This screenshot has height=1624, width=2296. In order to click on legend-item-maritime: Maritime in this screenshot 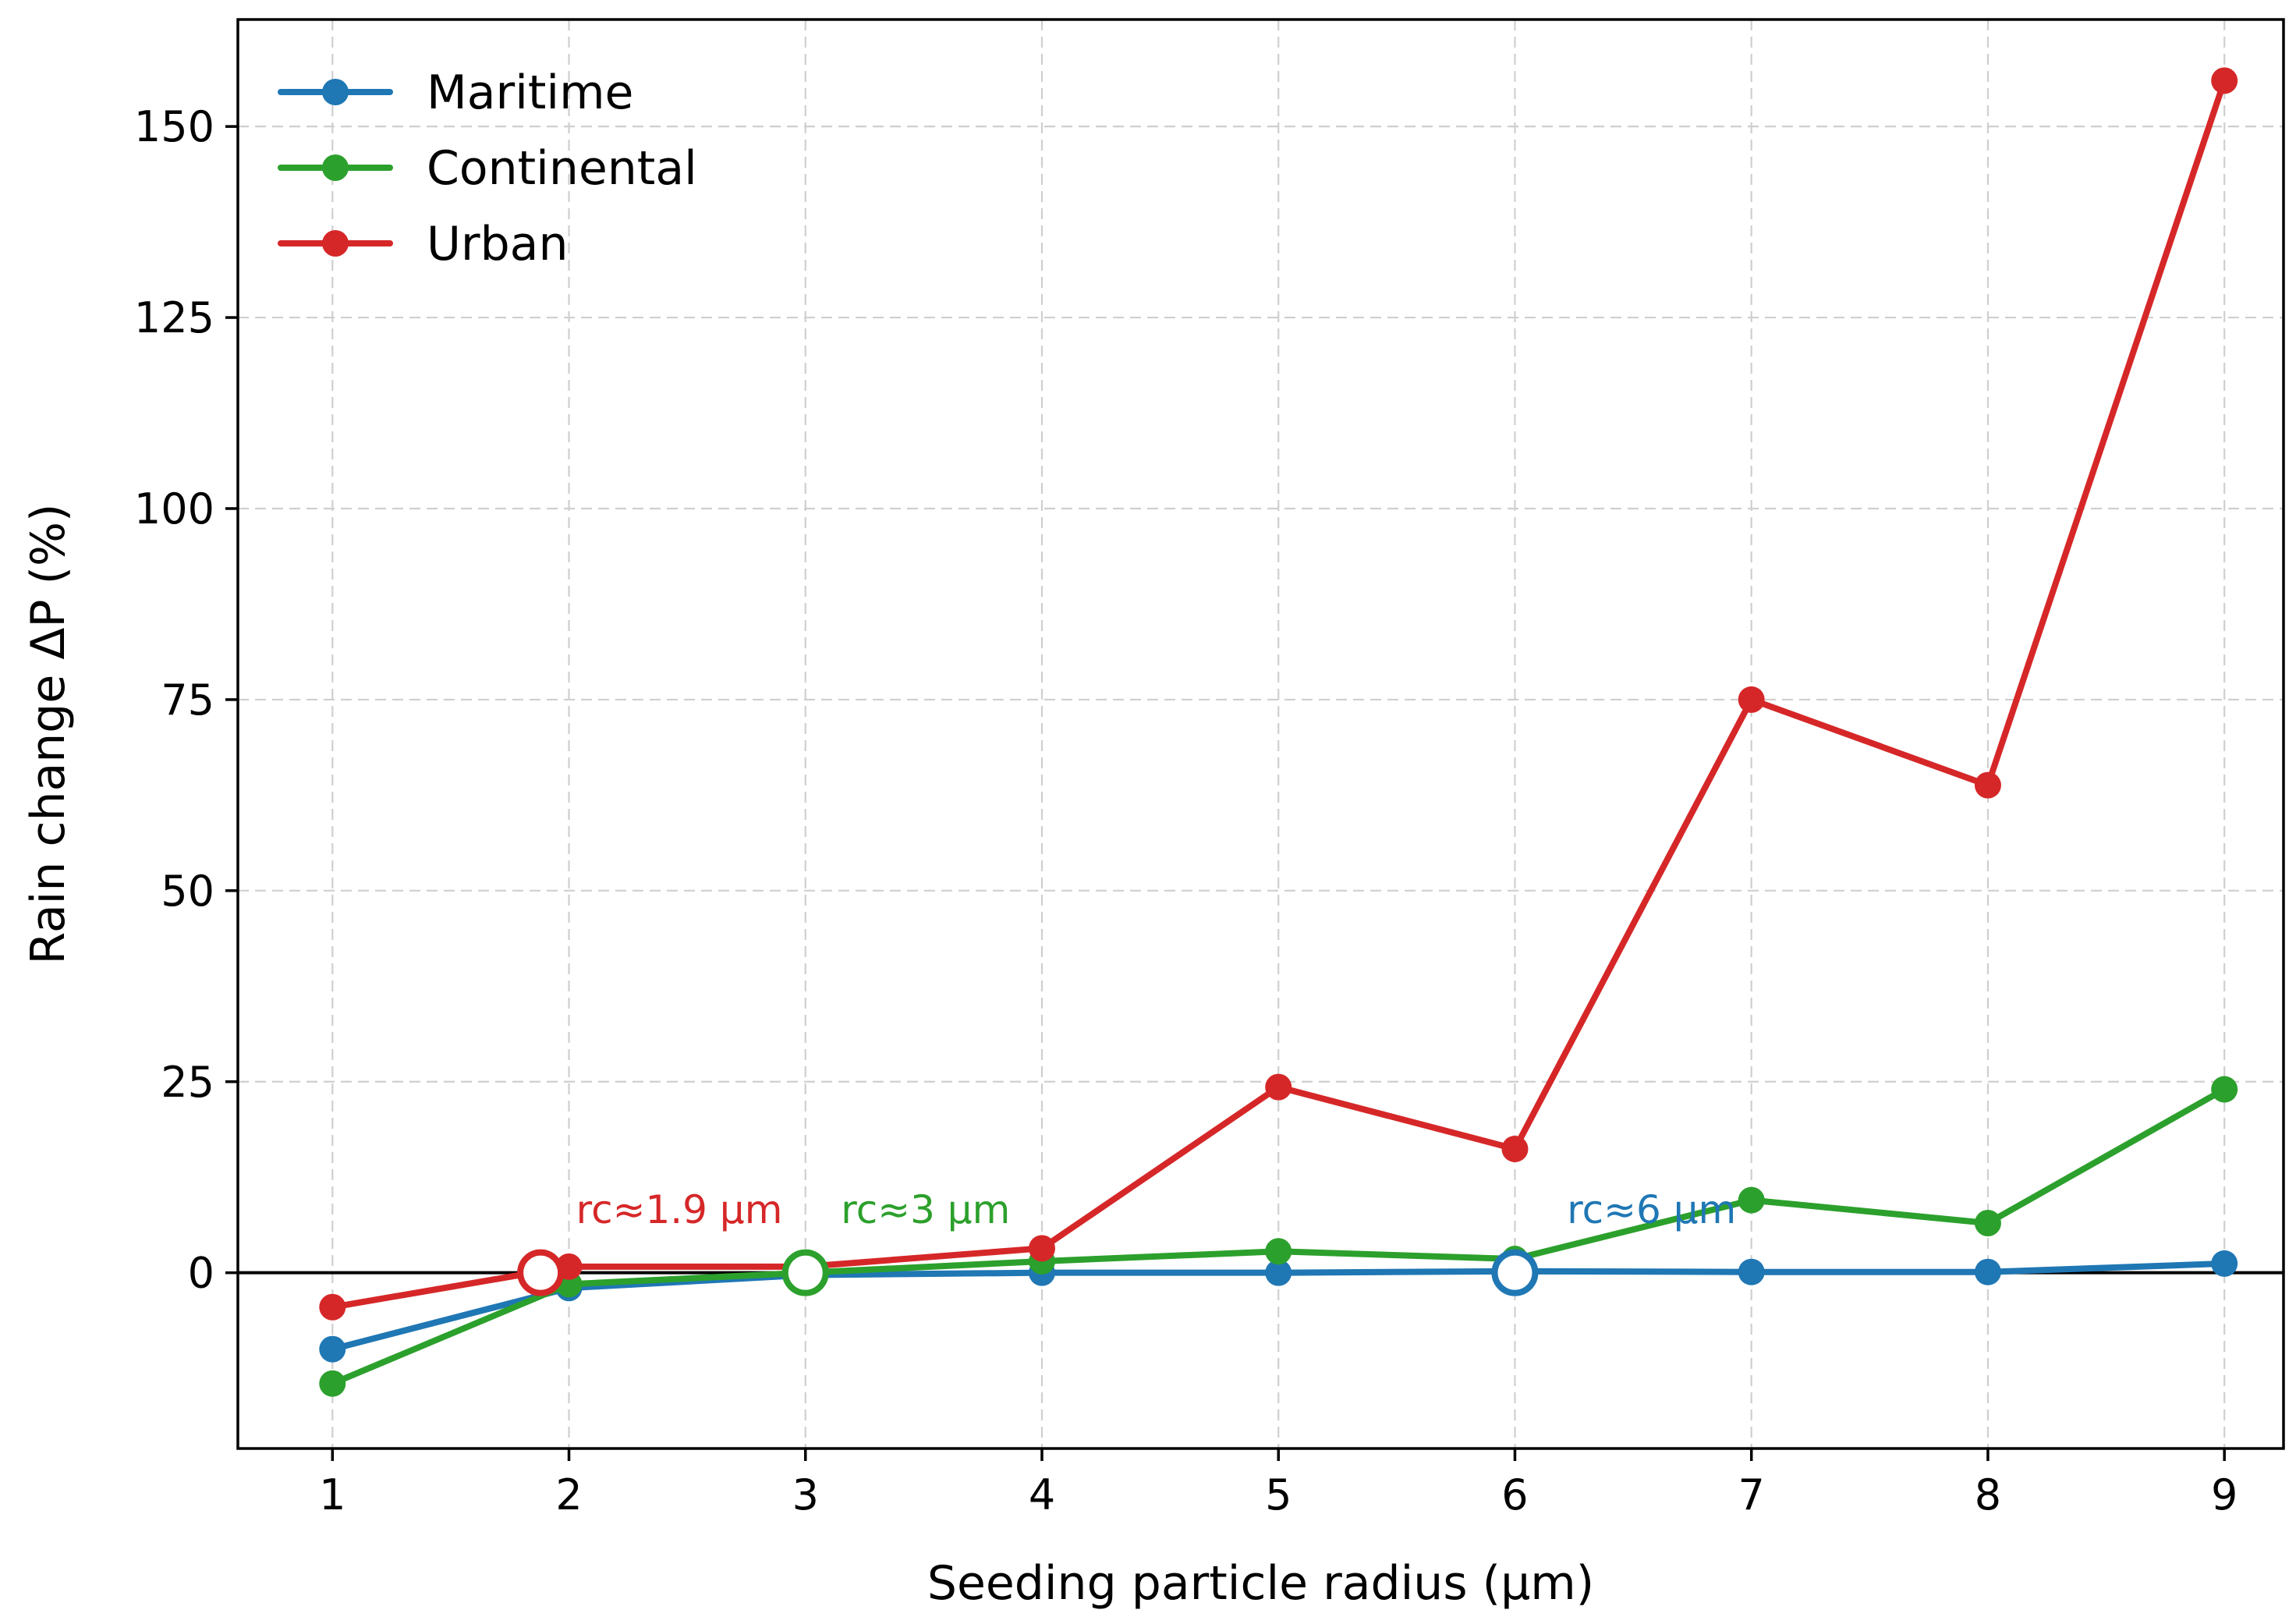, I will do `click(455, 93)`.